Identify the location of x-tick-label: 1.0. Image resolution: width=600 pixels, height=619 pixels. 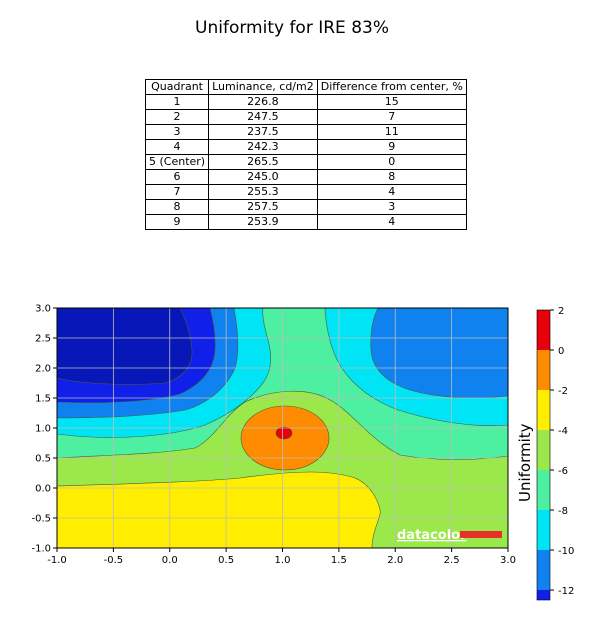
(283, 560).